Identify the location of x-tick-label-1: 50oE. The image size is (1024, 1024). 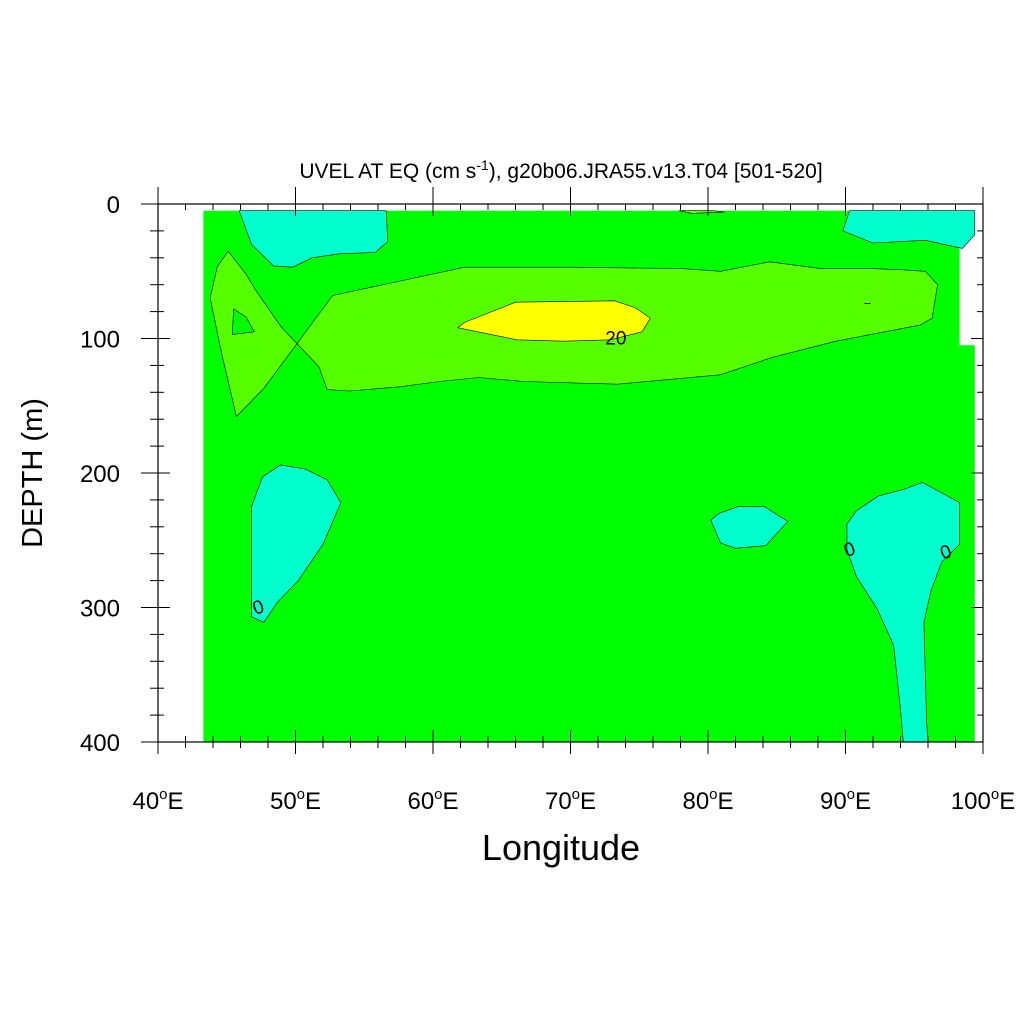
(295, 800).